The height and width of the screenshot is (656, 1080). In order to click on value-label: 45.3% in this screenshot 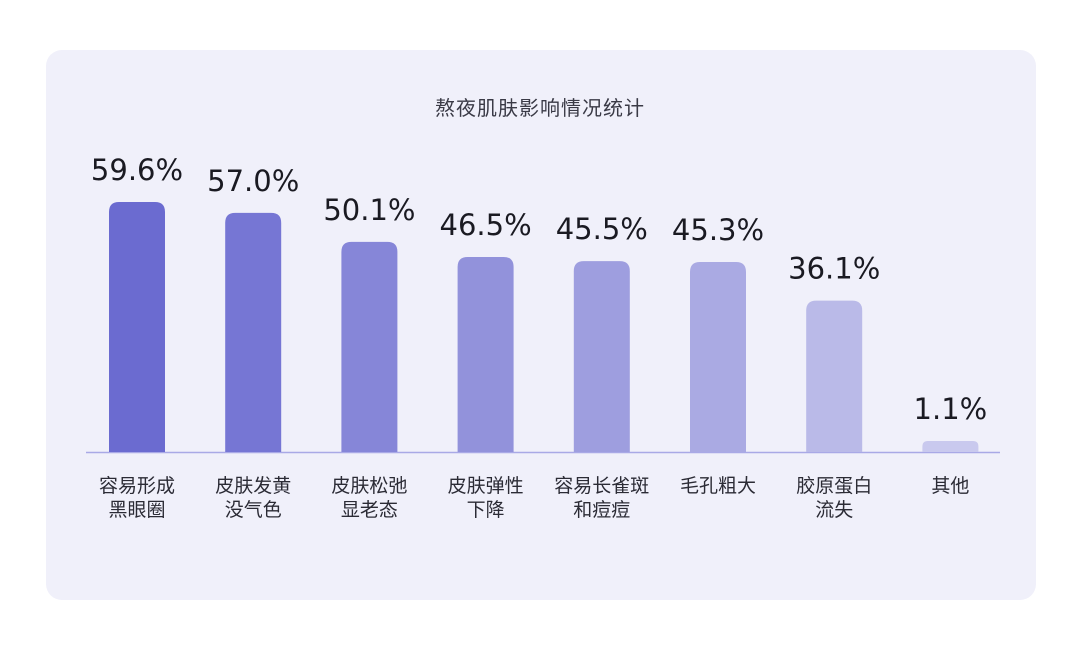, I will do `click(718, 230)`.